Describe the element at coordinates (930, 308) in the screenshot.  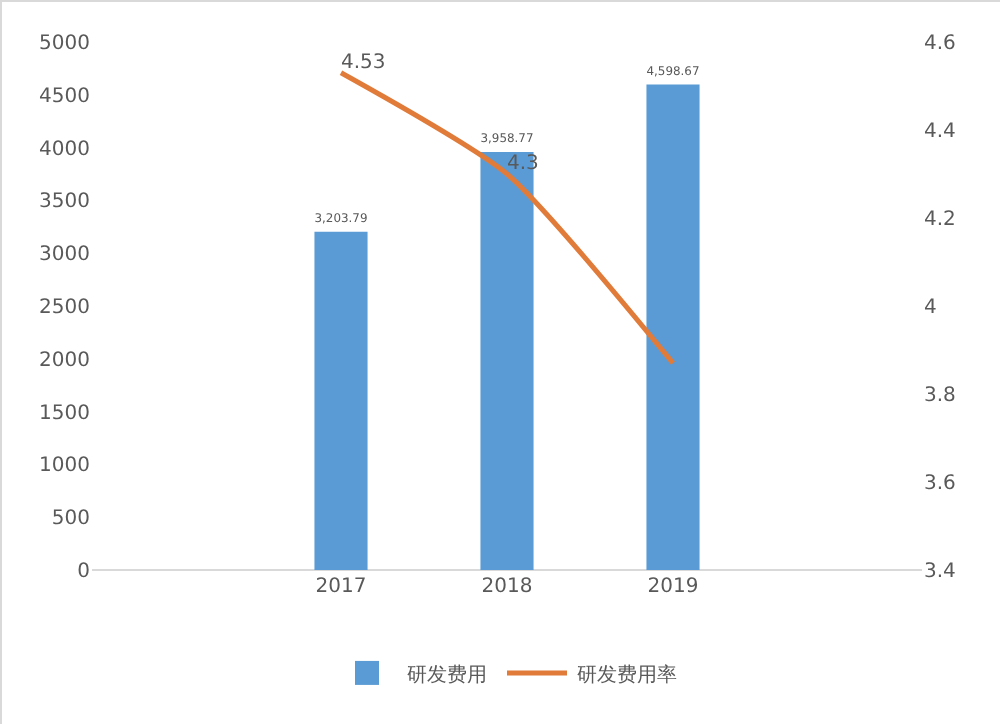
I see `y2-tick-label: 4` at that location.